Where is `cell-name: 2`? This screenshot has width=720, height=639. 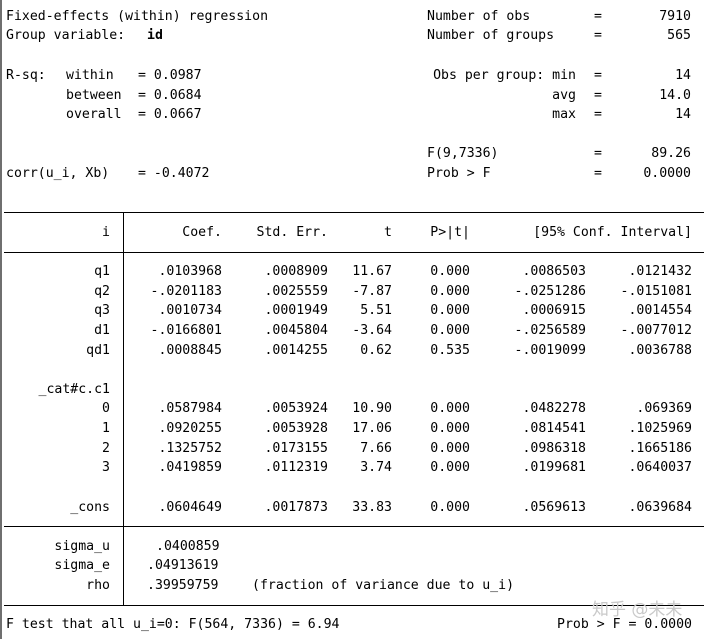 cell-name: 2 is located at coordinates (106, 448).